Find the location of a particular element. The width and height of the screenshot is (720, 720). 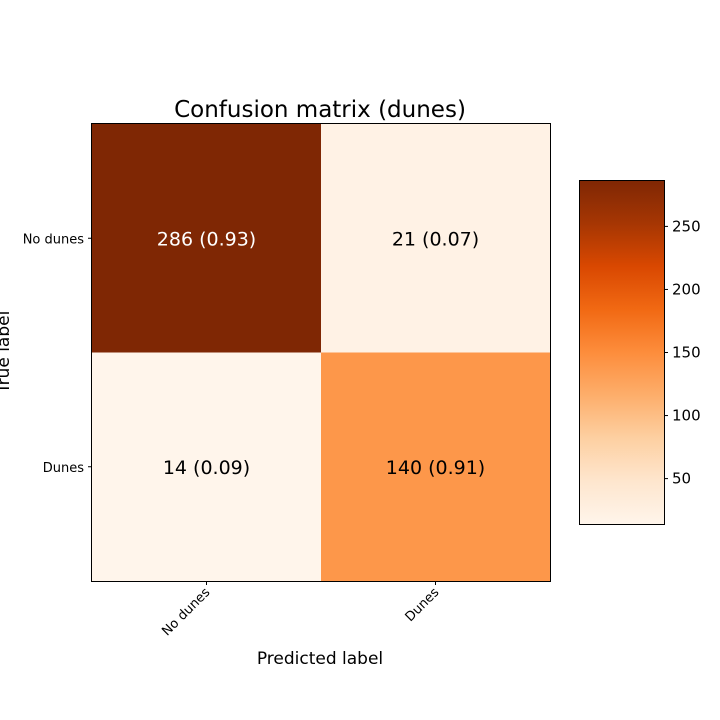

chart-title: Confusion matrix (dunes) is located at coordinates (320, 110).